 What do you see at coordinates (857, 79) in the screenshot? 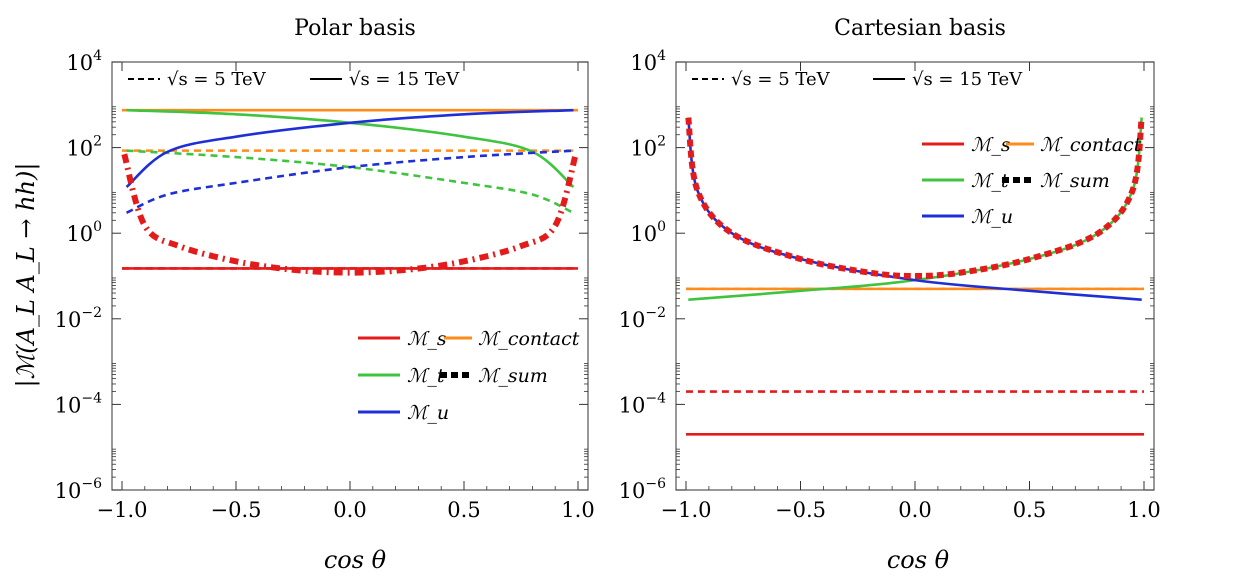
I see `energy-legend-right: √s = 5 TeV √s = 15 TeV` at bounding box center [857, 79].